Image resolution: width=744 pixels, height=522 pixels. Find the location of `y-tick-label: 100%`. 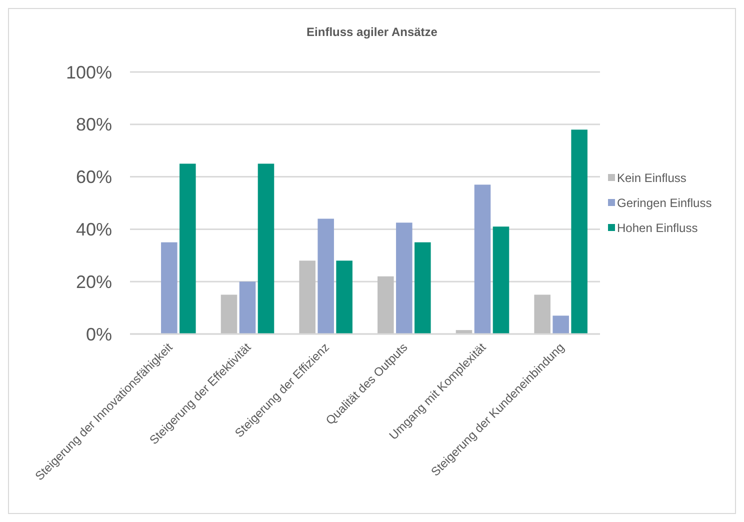

y-tick-label: 100% is located at coordinates (89, 72).